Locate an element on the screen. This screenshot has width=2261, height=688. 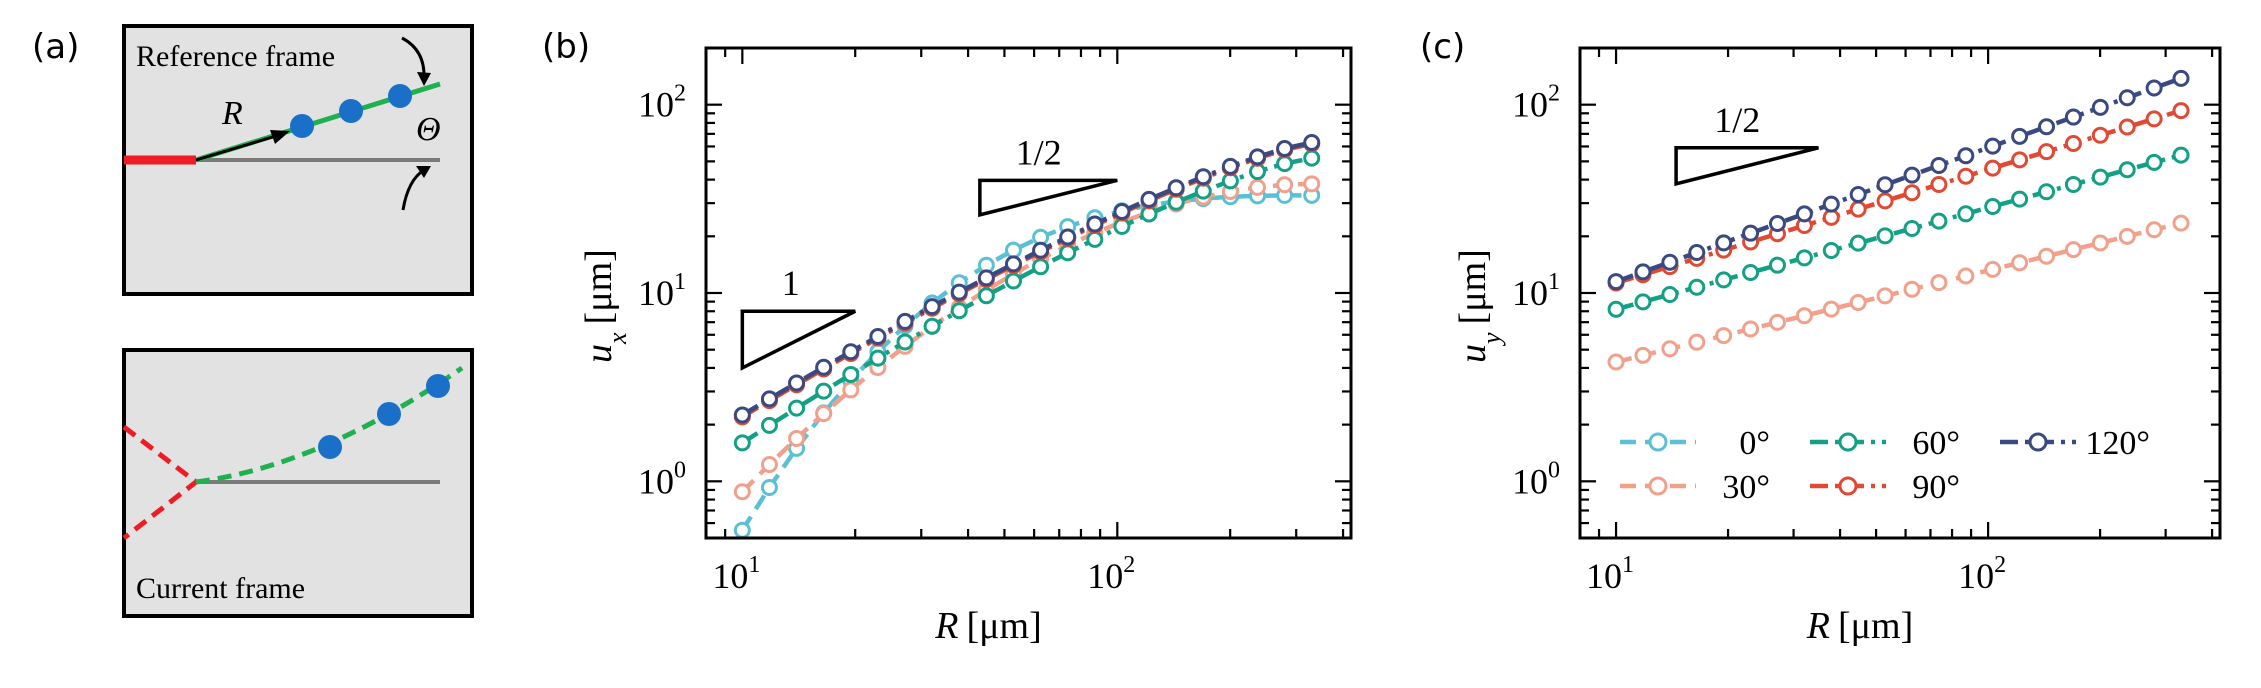
x-tick-label: 101 is located at coordinates (736, 574).